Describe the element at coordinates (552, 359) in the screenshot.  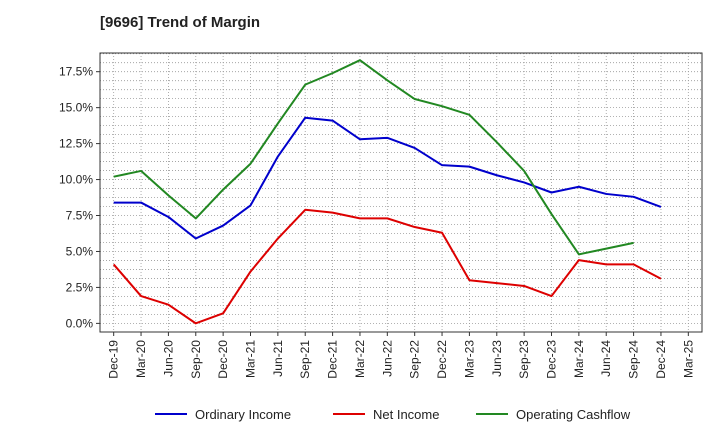
I see `x-tick-label: Dec-23` at that location.